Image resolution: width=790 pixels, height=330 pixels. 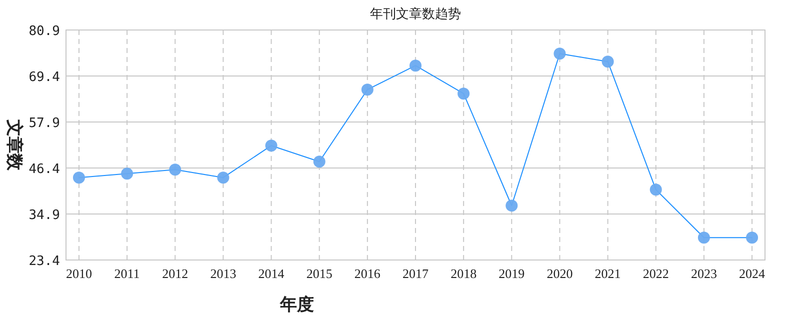 What do you see at coordinates (296, 304) in the screenshot?
I see `x-axis-title: 年度` at bounding box center [296, 304].